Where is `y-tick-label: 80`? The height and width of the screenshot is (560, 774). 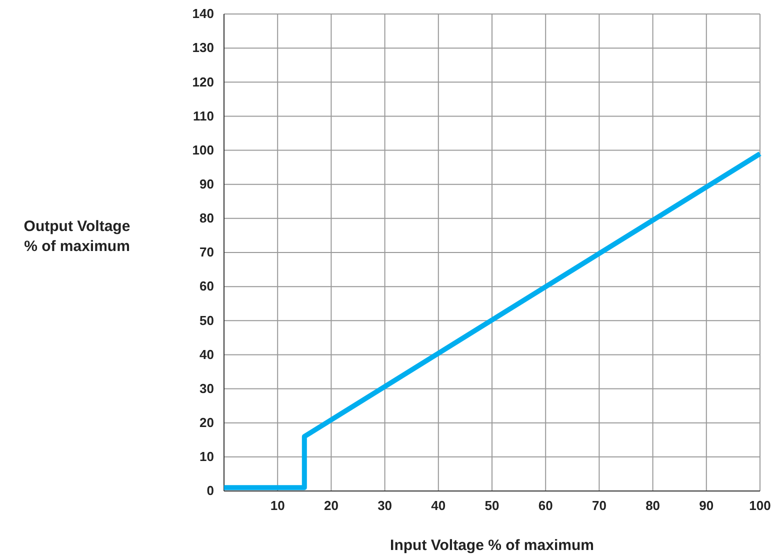 y-tick-label: 80 is located at coordinates (207, 218).